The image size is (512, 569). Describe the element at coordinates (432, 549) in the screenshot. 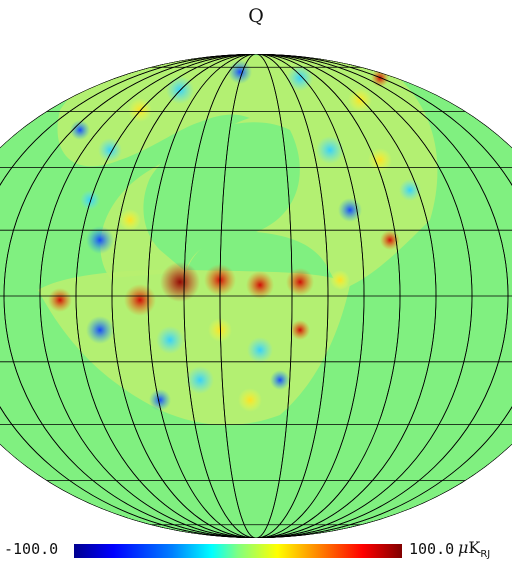

I see `colorbar-max-label: 100.0` at that location.